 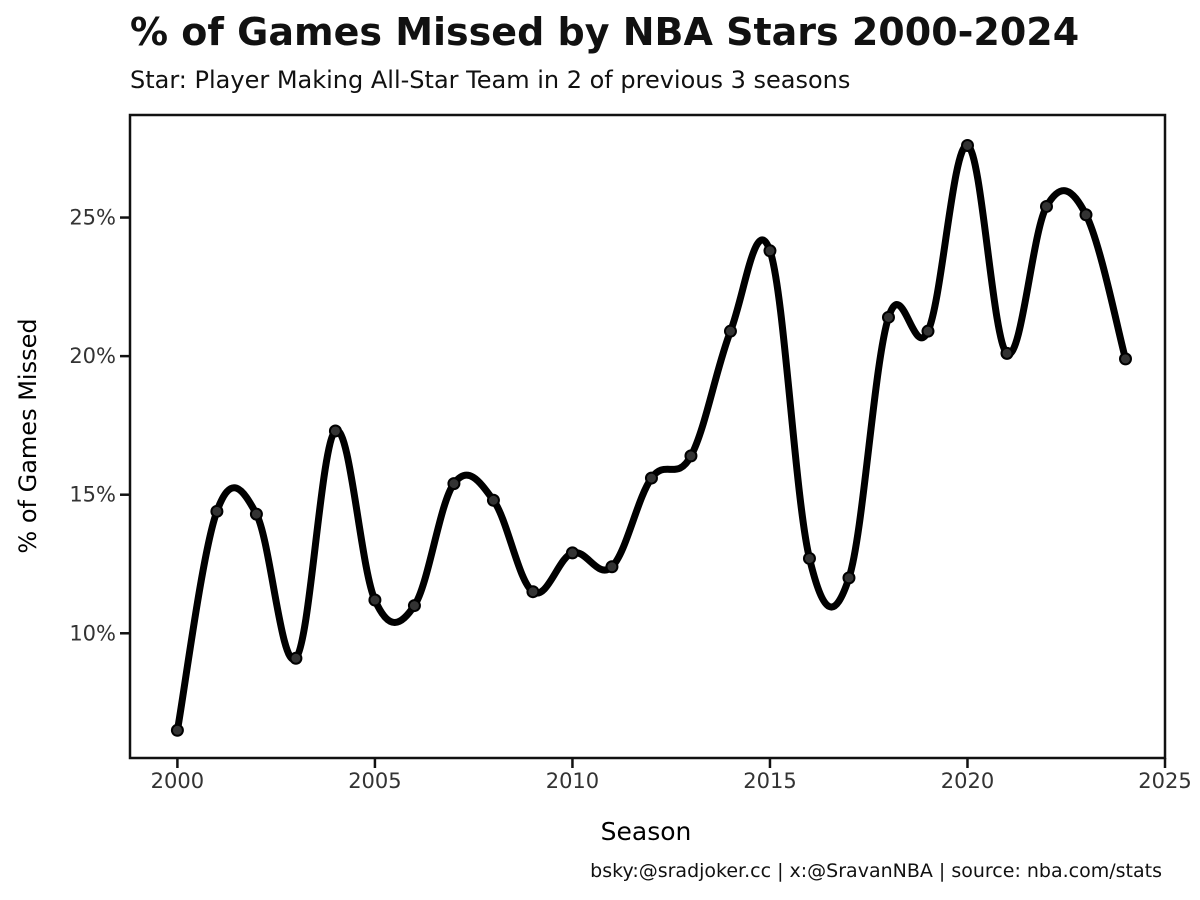 I want to click on x-axis: 2000 2005 2010 2015 2020 2025, so click(x=671, y=775).